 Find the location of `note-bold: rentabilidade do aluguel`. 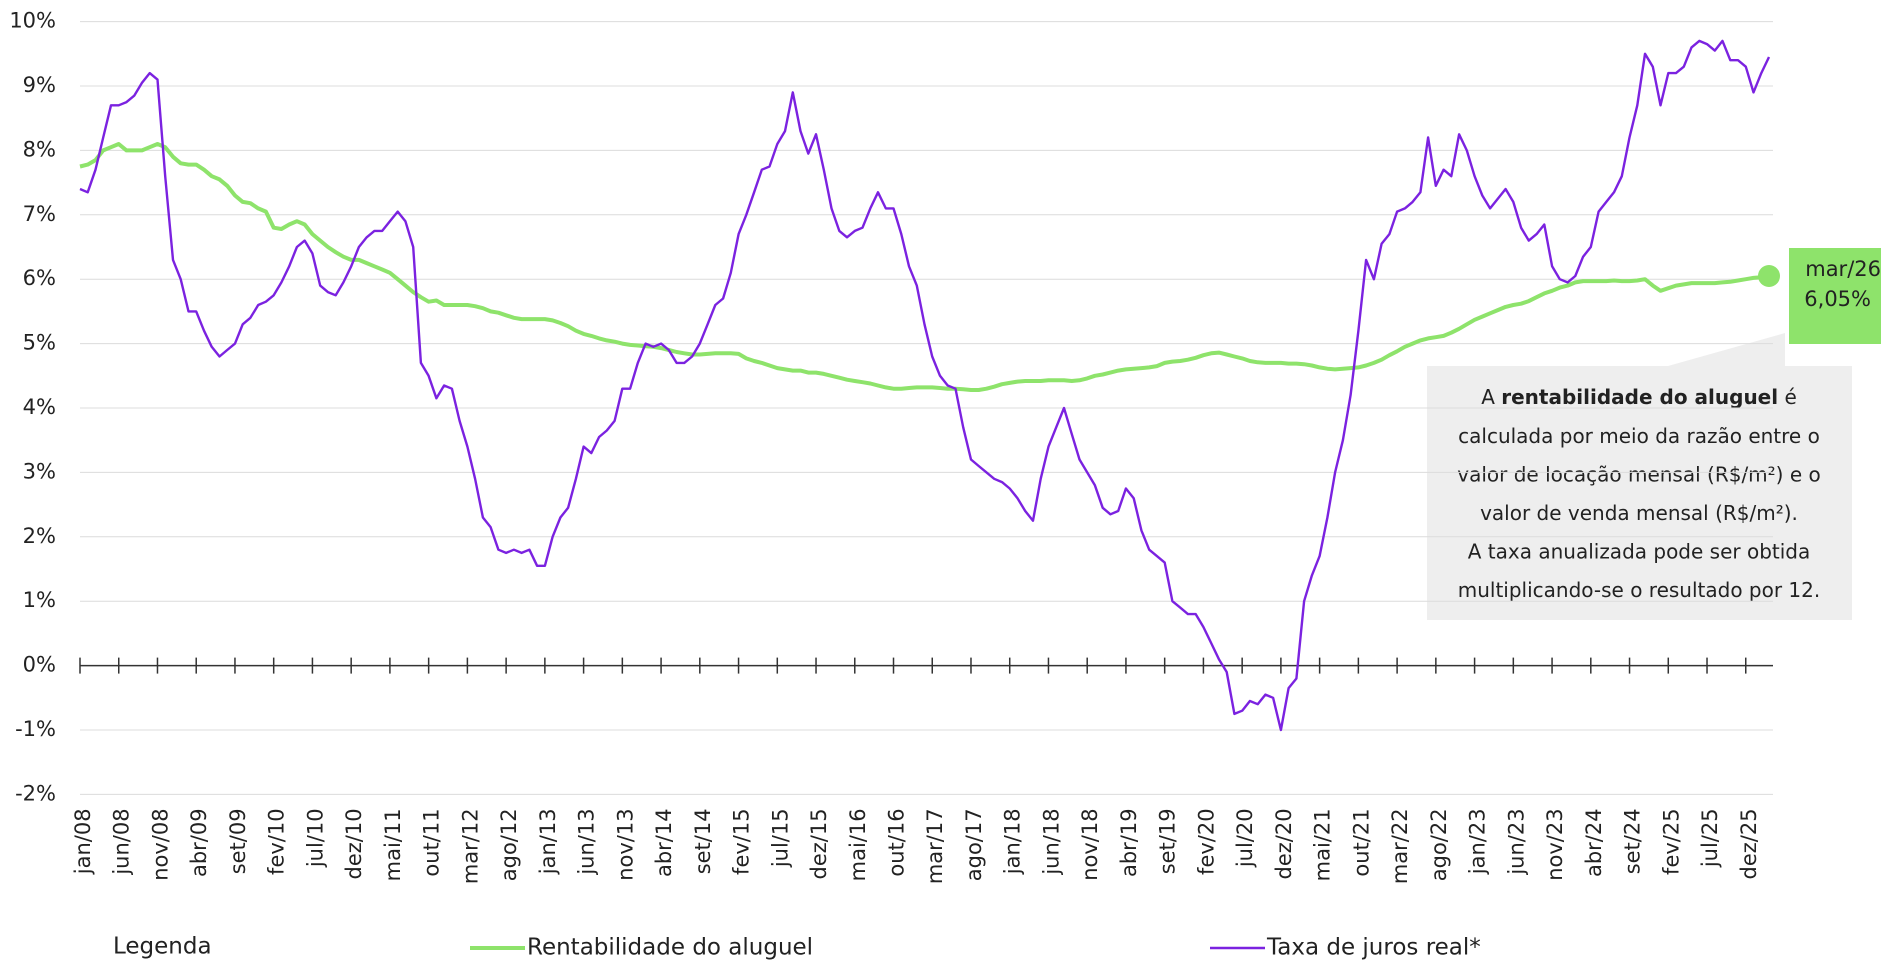

note-bold: rentabilidade do aluguel is located at coordinates (1639, 397).